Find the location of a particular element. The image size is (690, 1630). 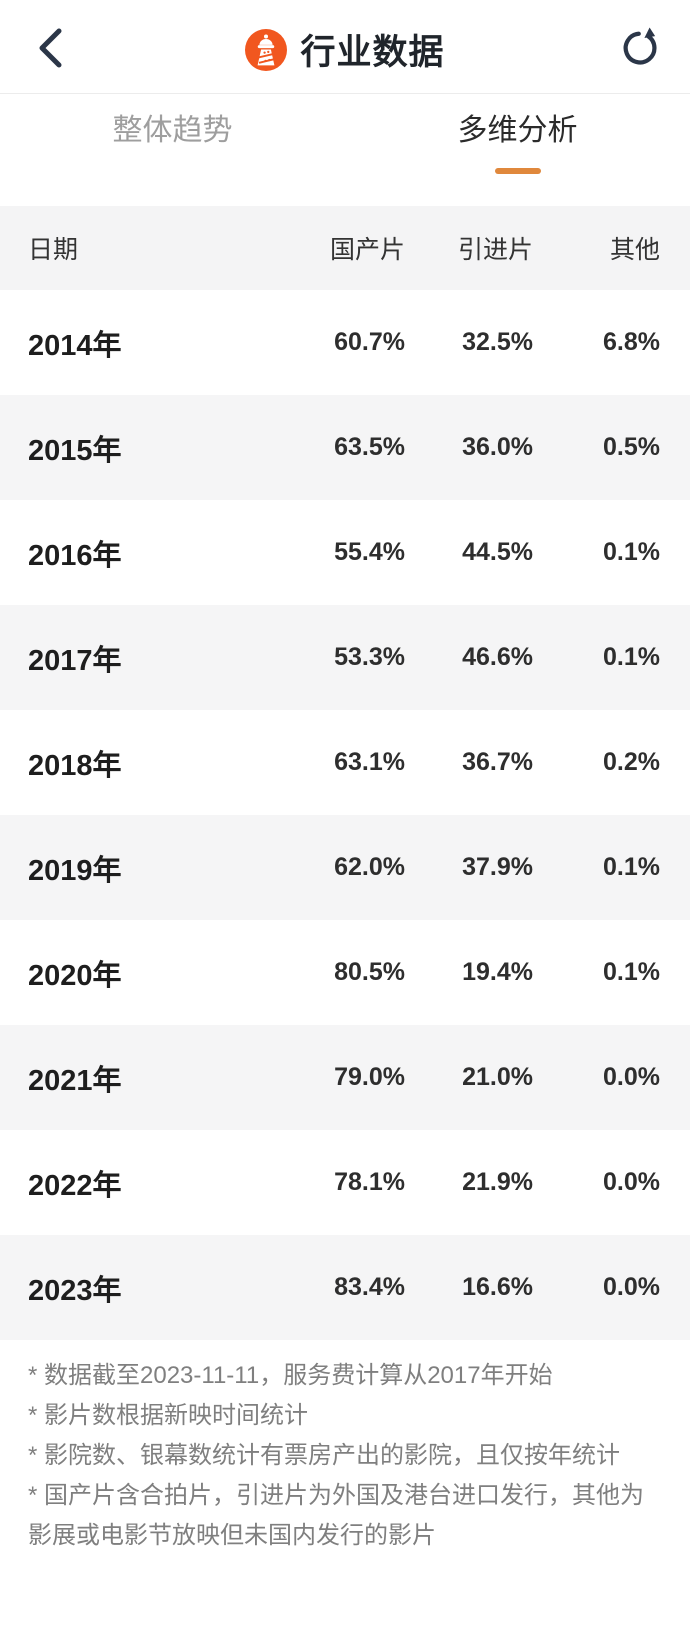

table-row: 2023年 83.4% 16.6% 0.0% is located at coordinates (345, 1287).